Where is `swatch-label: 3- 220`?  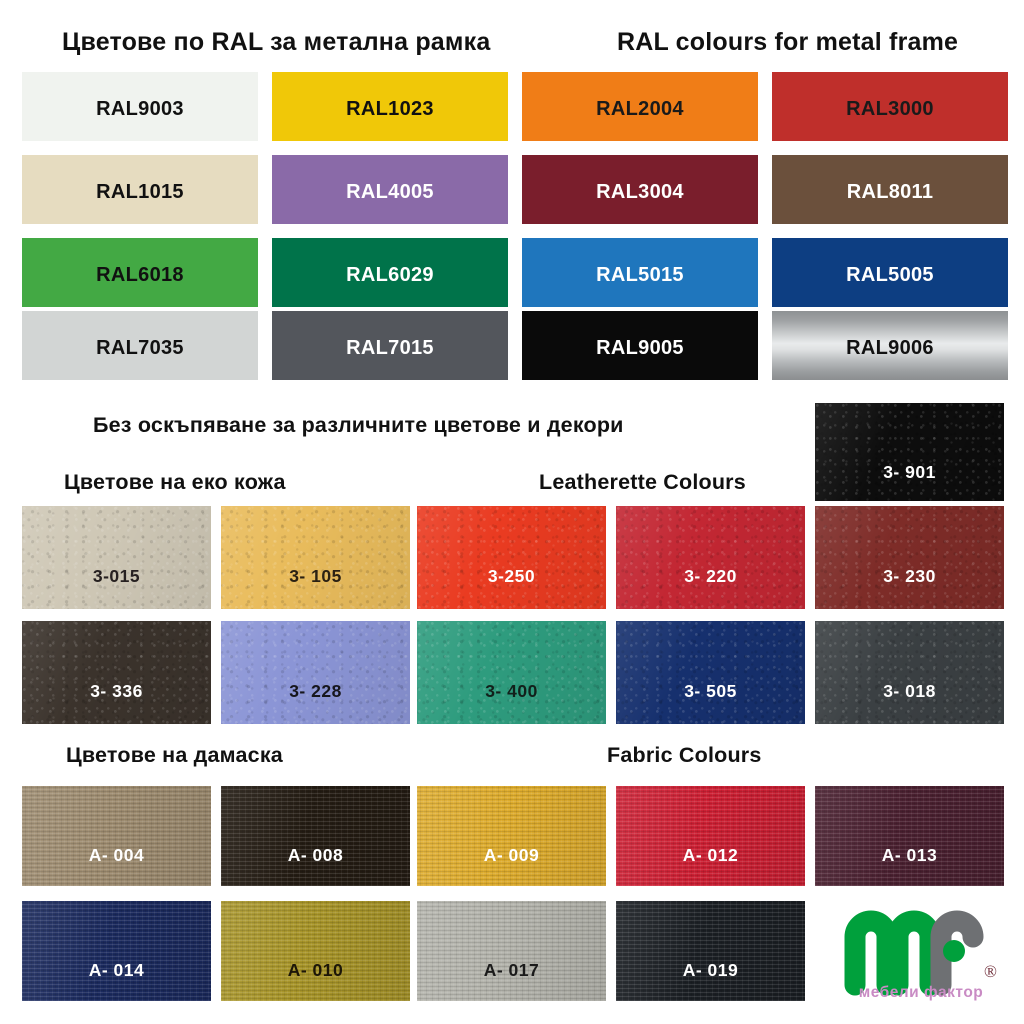 swatch-label: 3- 220 is located at coordinates (710, 575).